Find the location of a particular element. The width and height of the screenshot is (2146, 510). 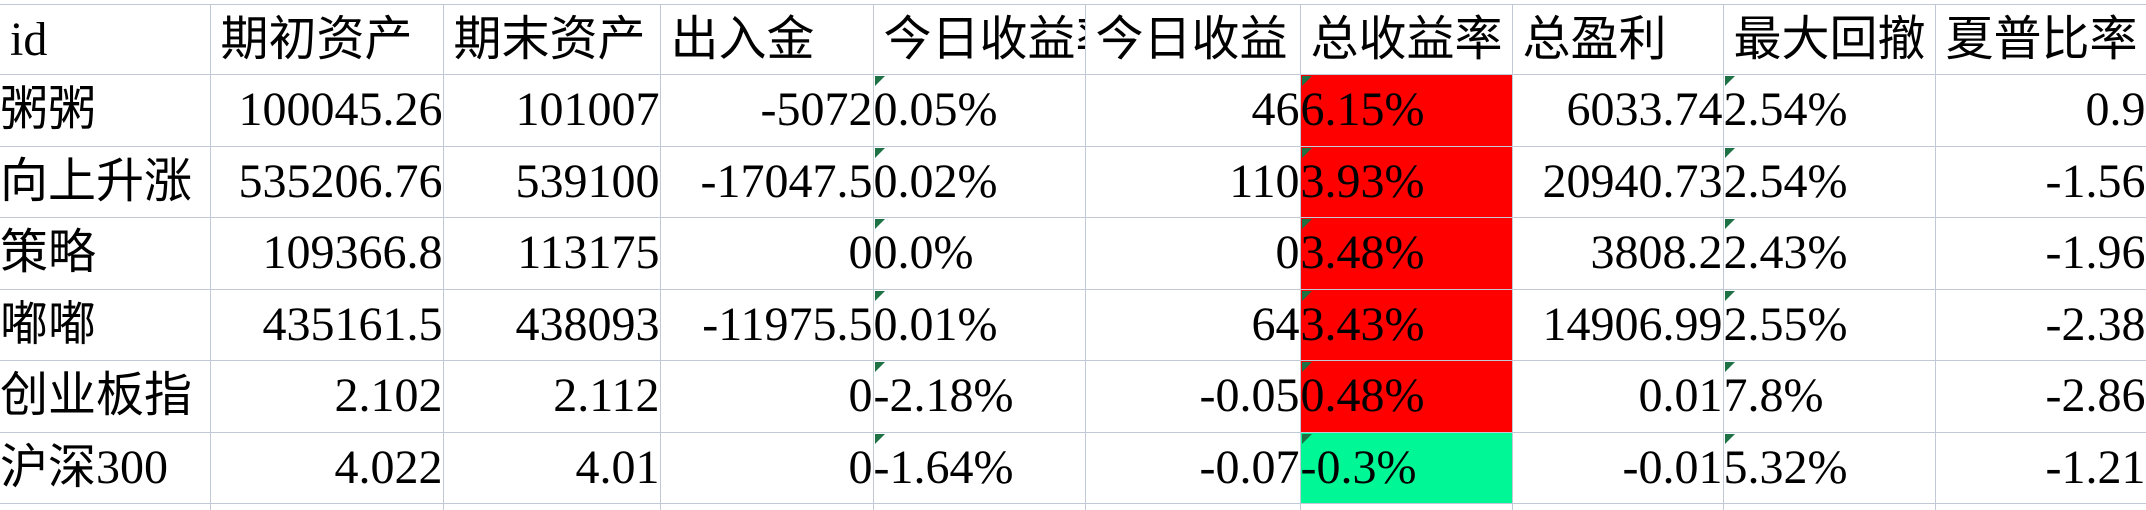

cell-max-drawdown: 2.43% is located at coordinates (1829, 253).